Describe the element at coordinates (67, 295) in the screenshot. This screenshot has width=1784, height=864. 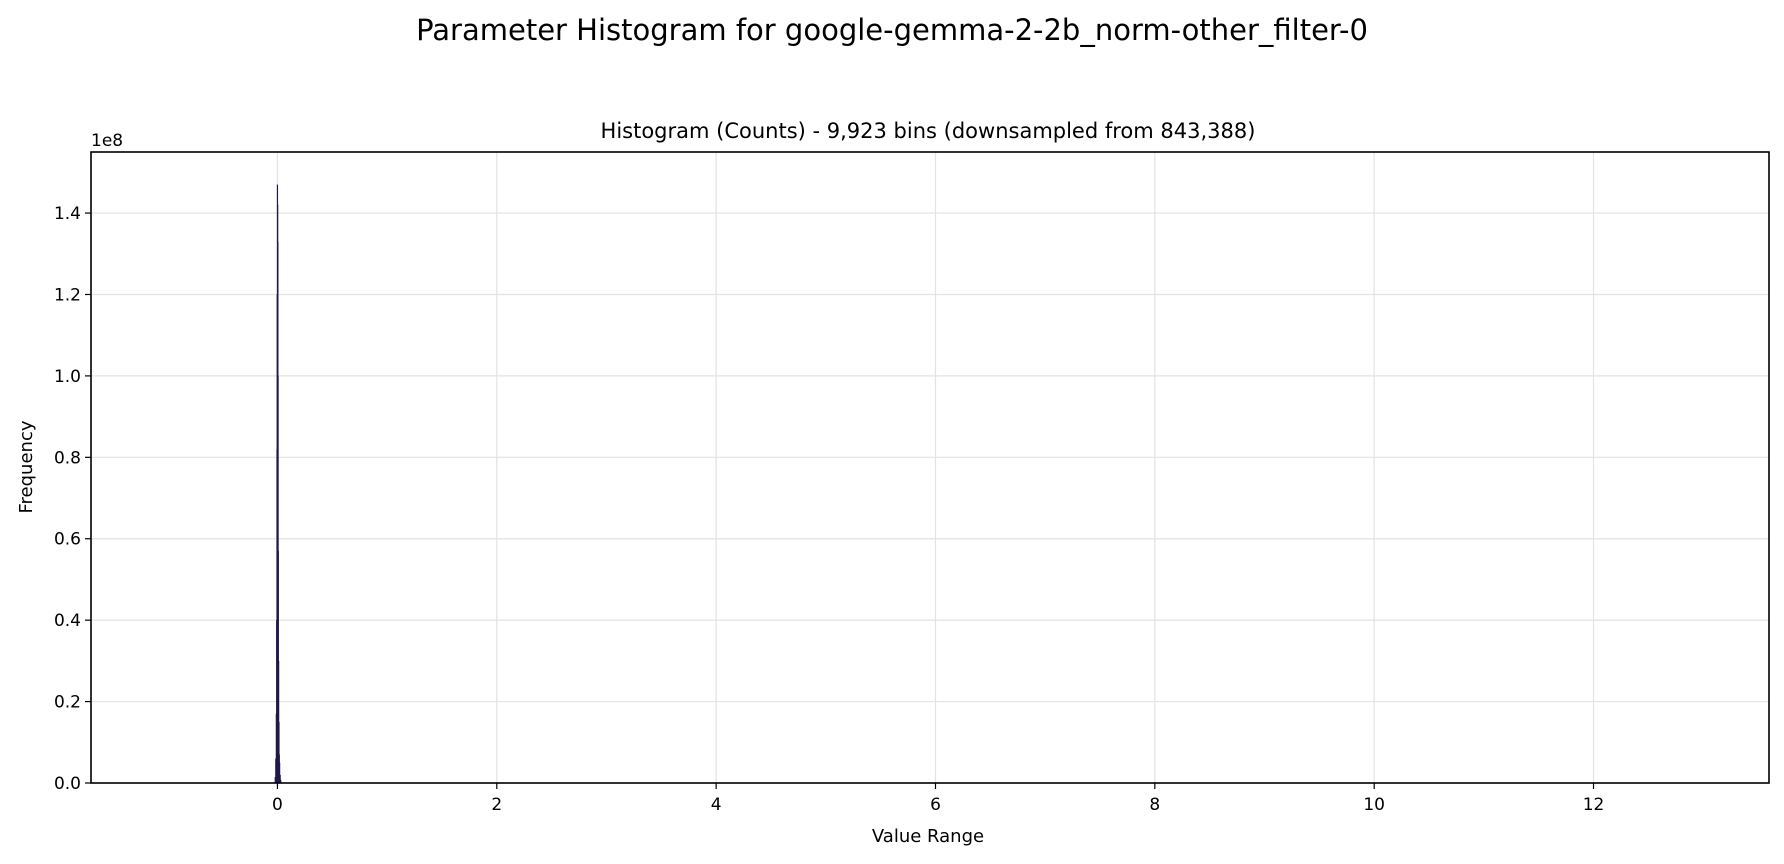
I see `y-tick-label: 1.2` at that location.